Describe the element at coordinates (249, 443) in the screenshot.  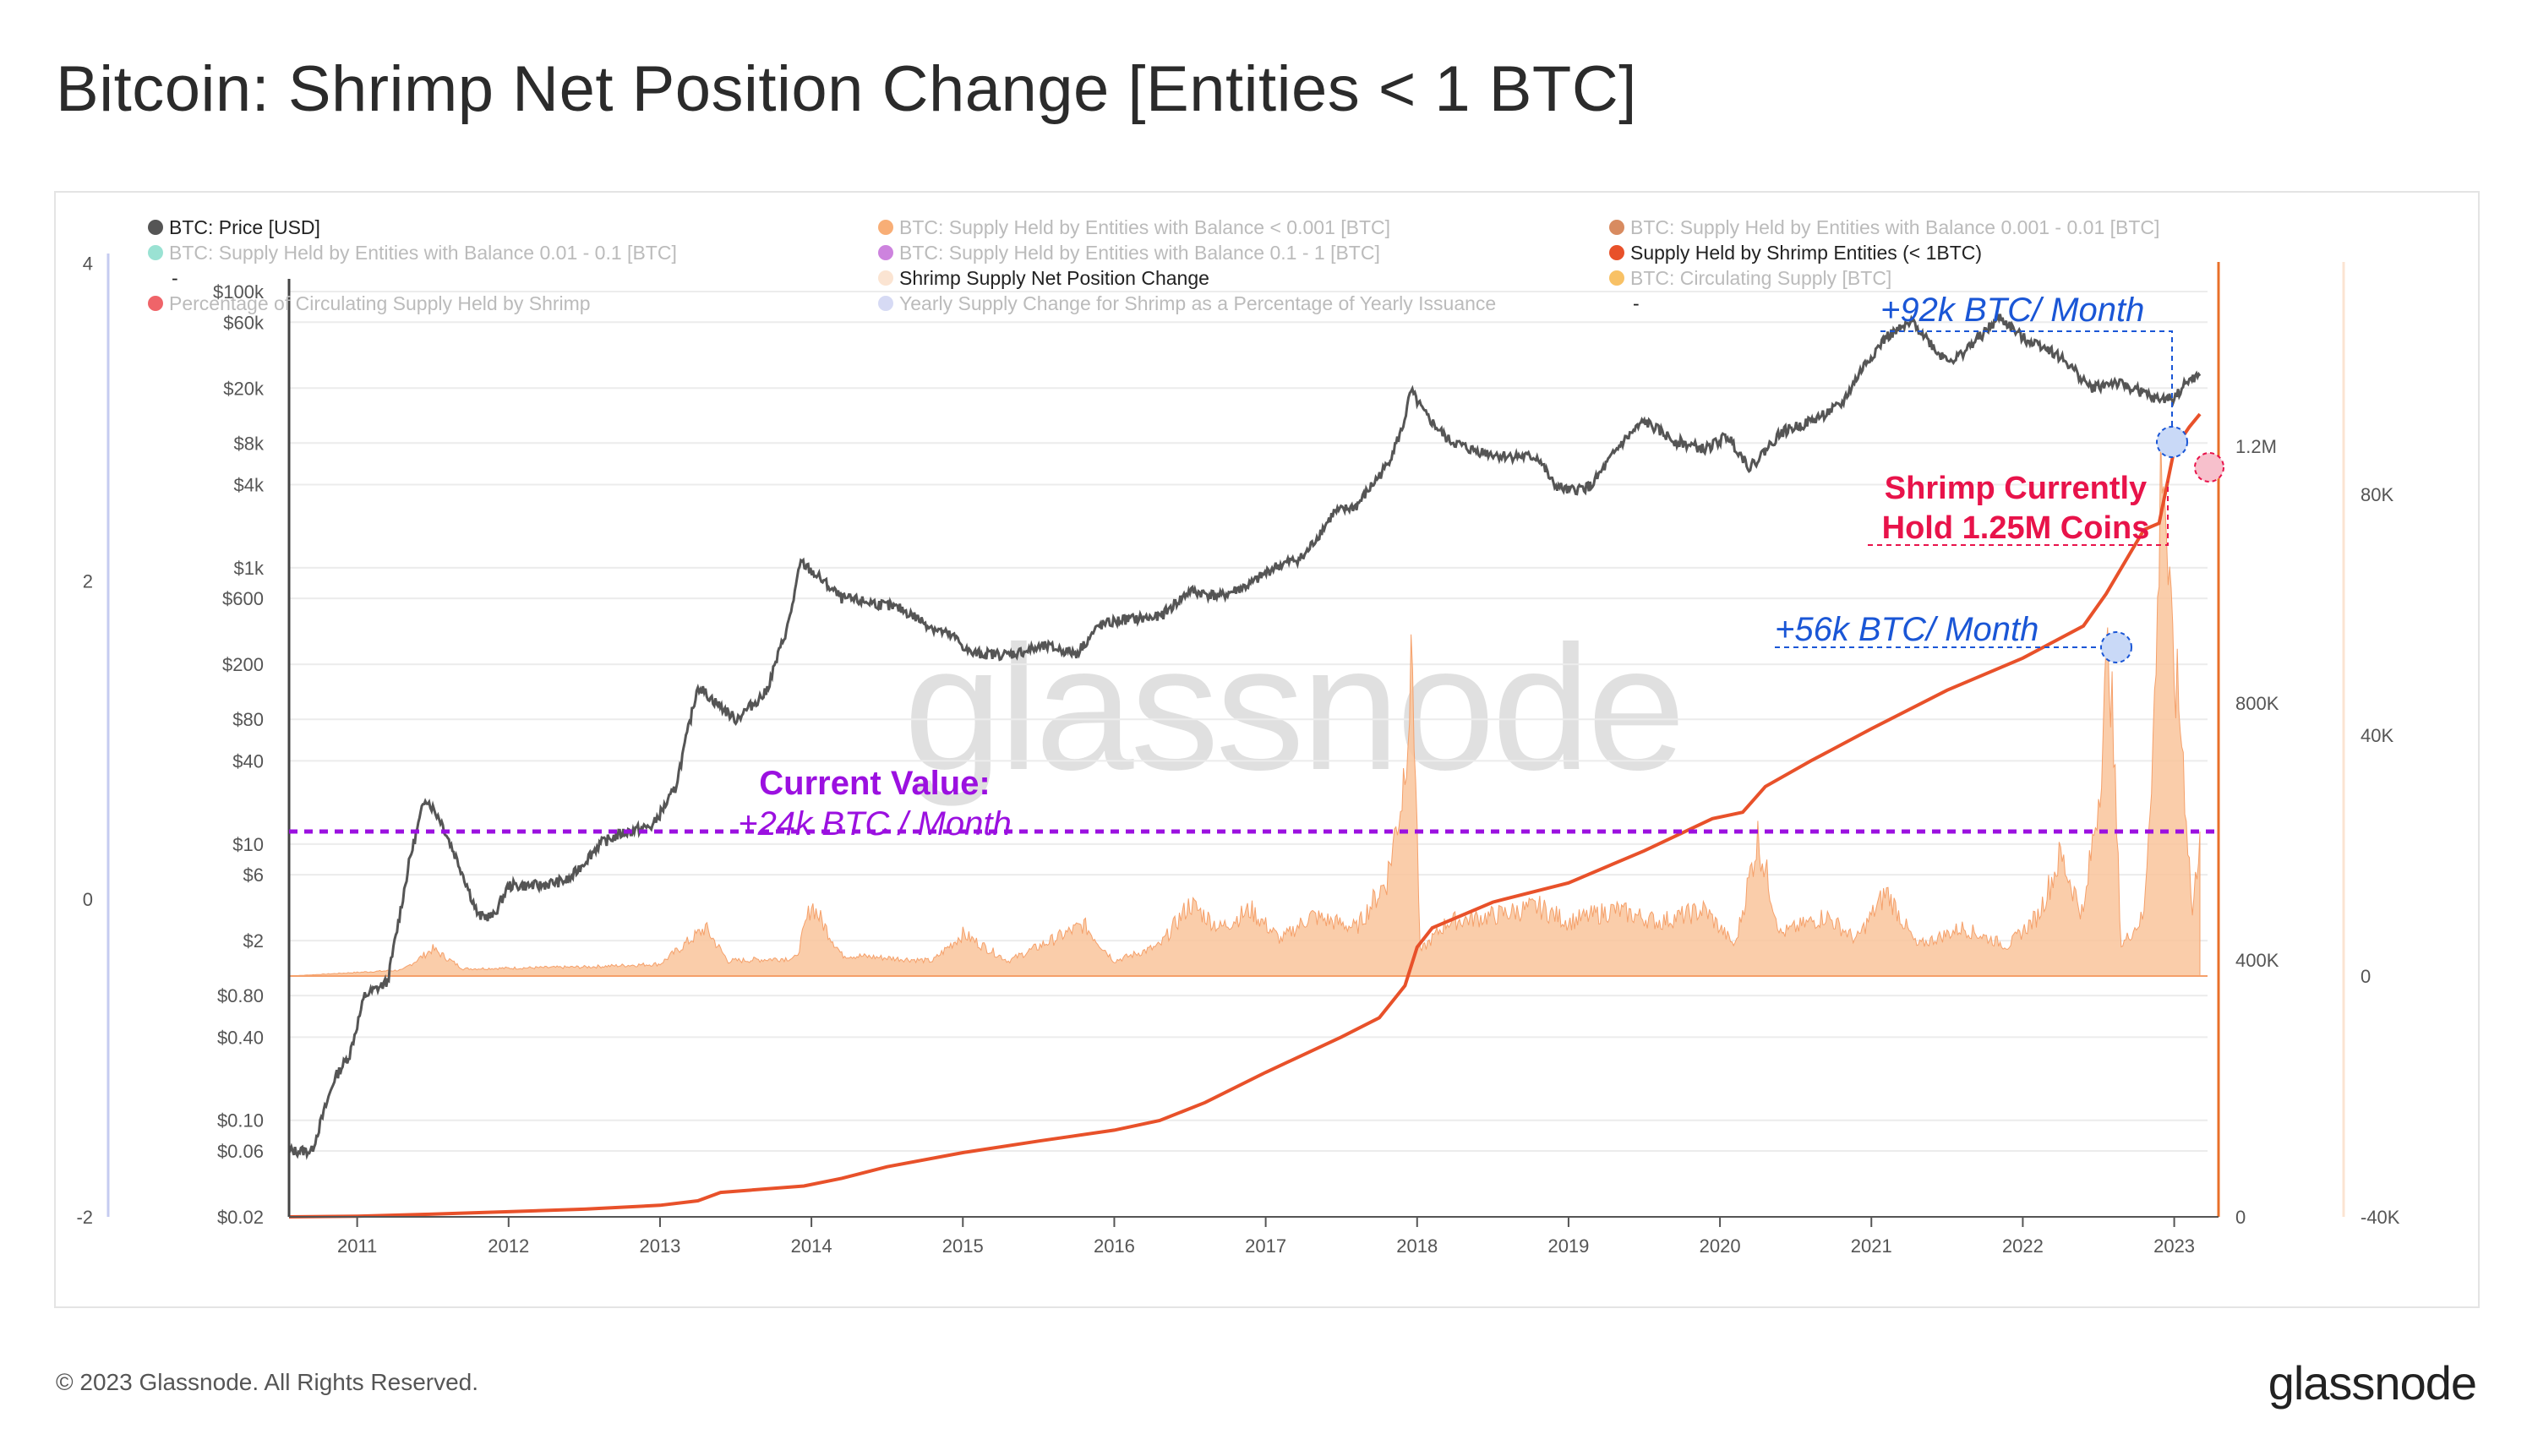
I see `price-tick-label: $8k` at that location.